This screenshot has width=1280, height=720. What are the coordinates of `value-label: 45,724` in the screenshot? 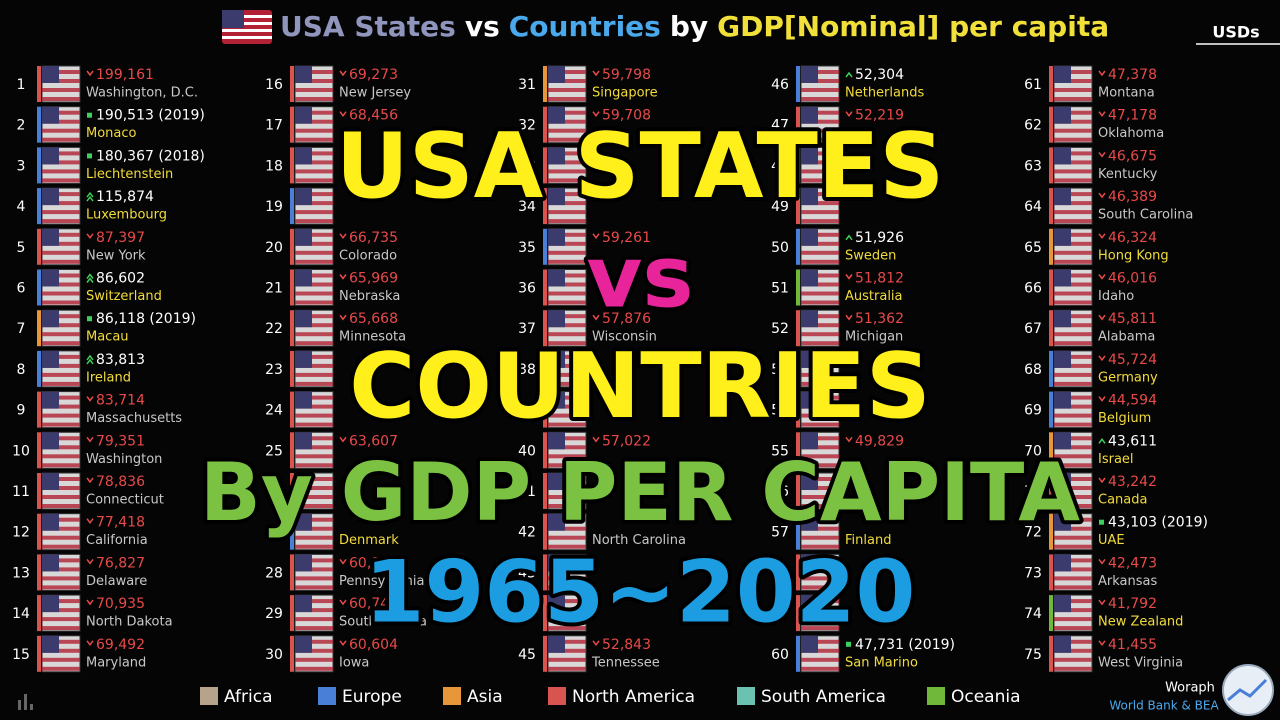 It's located at (1132, 360).